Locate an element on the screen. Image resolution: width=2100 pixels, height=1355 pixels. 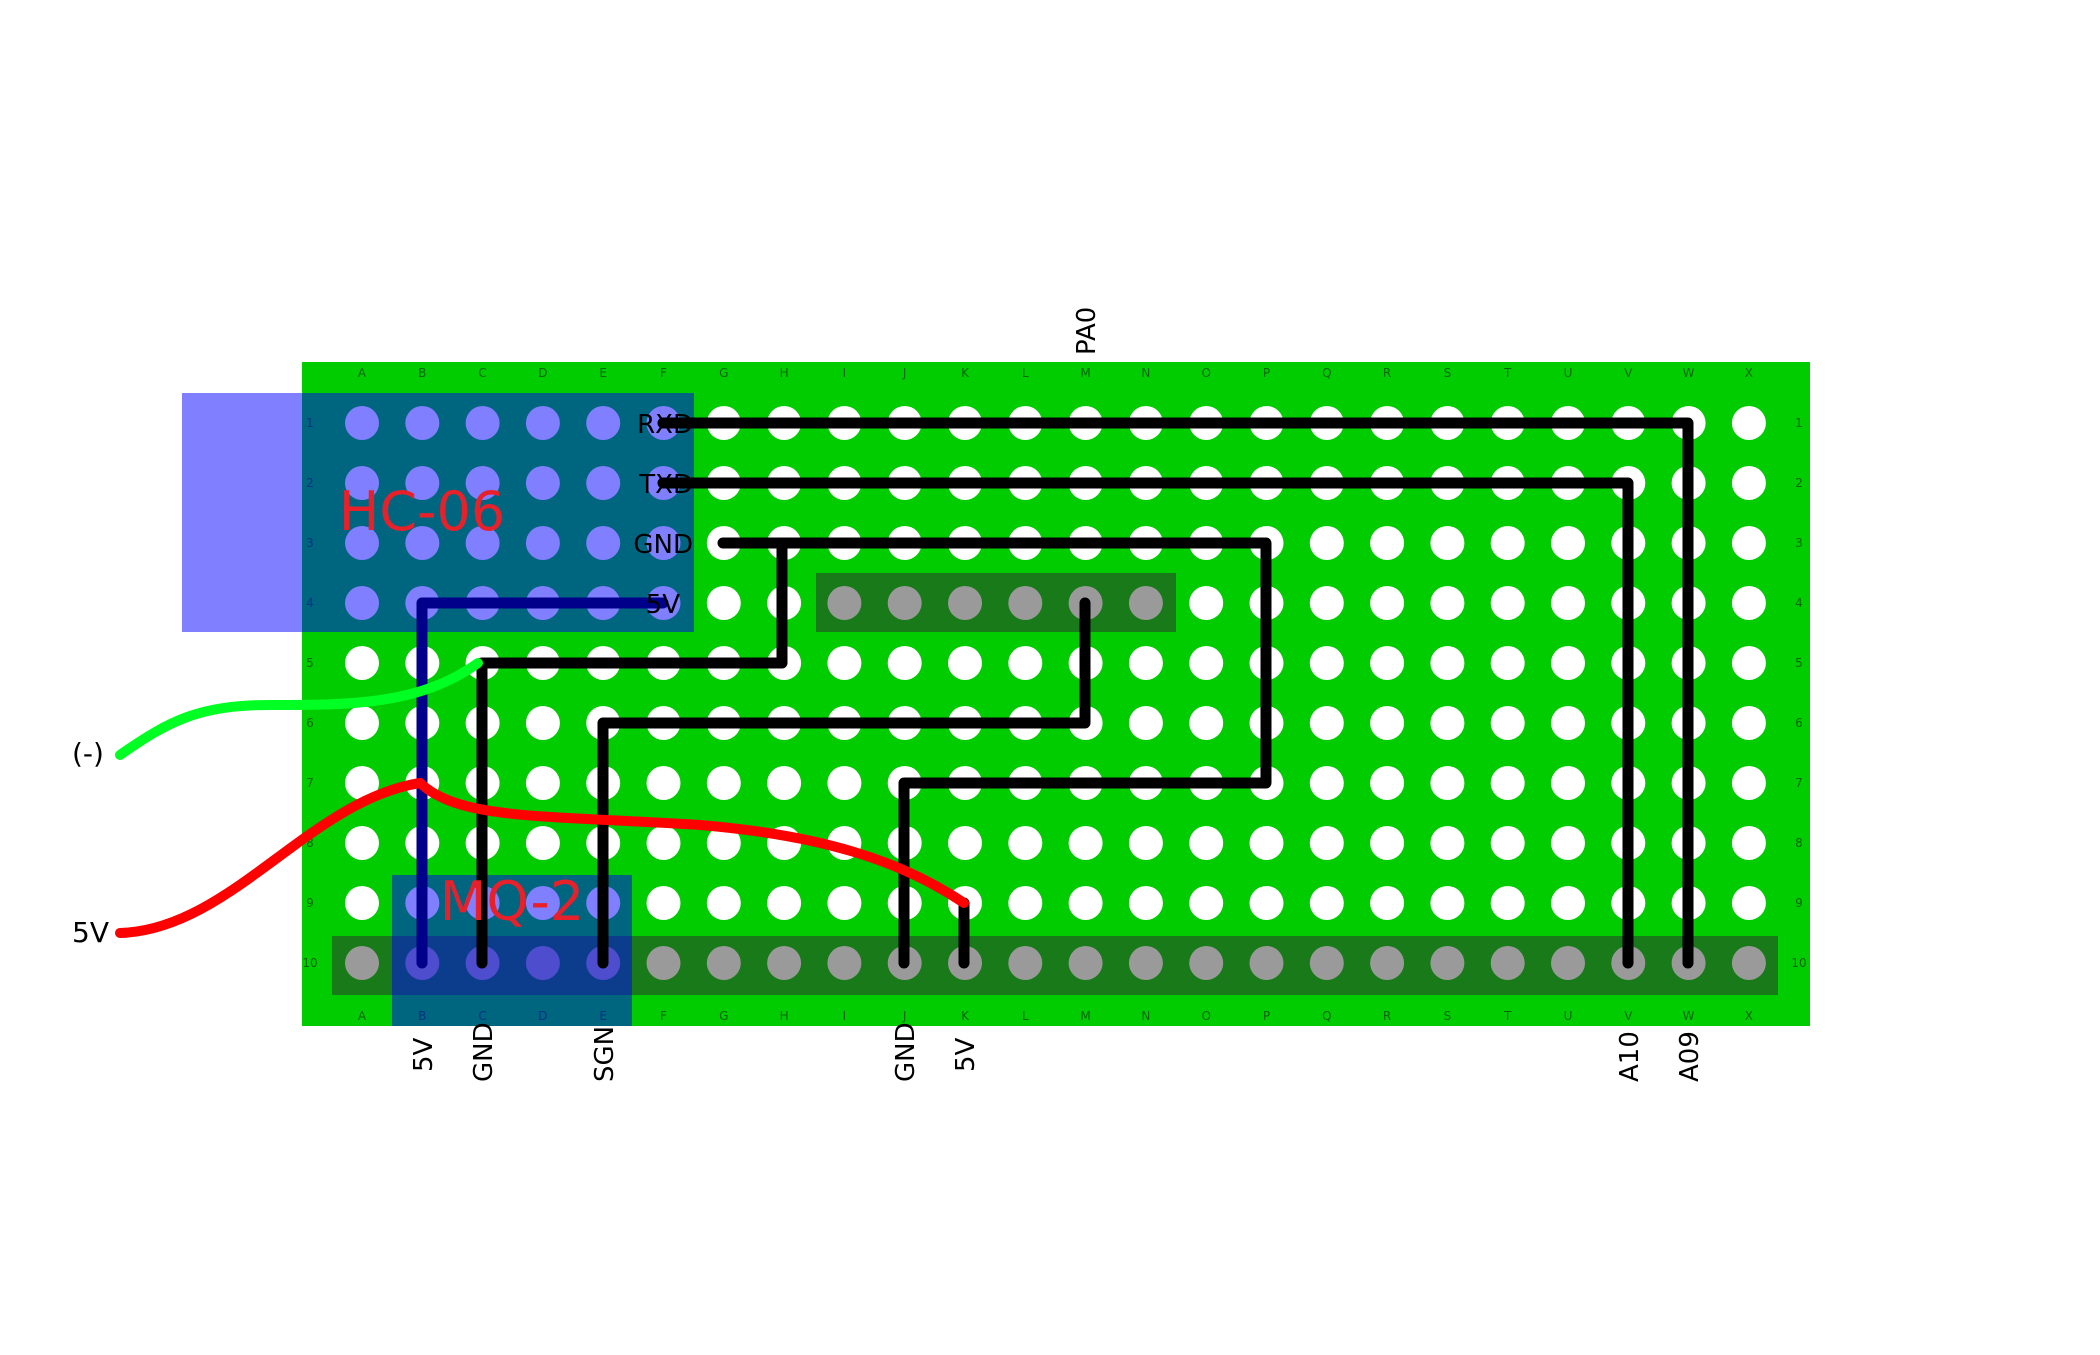
column-letter-top: M is located at coordinates (1085, 373).